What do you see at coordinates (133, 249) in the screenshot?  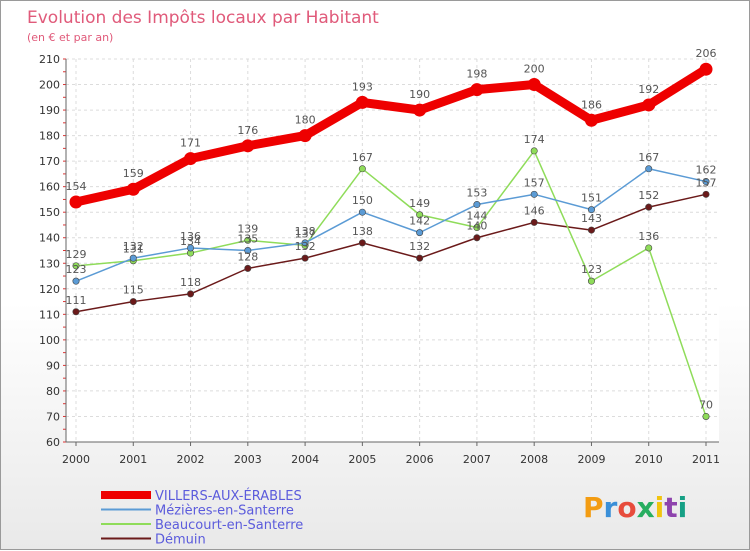 I see `data-label: 131` at bounding box center [133, 249].